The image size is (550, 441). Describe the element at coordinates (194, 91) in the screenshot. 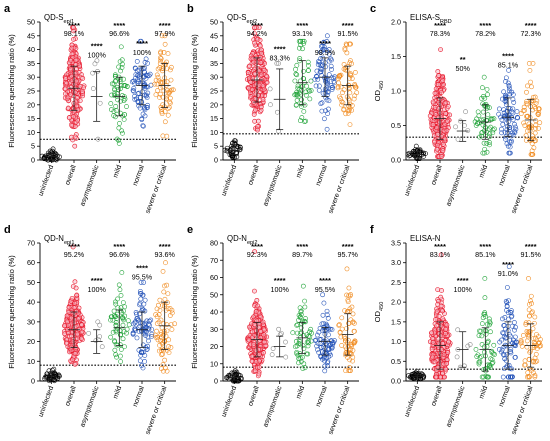

I see `y-axis-title: Fluorescence quenching ratio (%)` at that location.